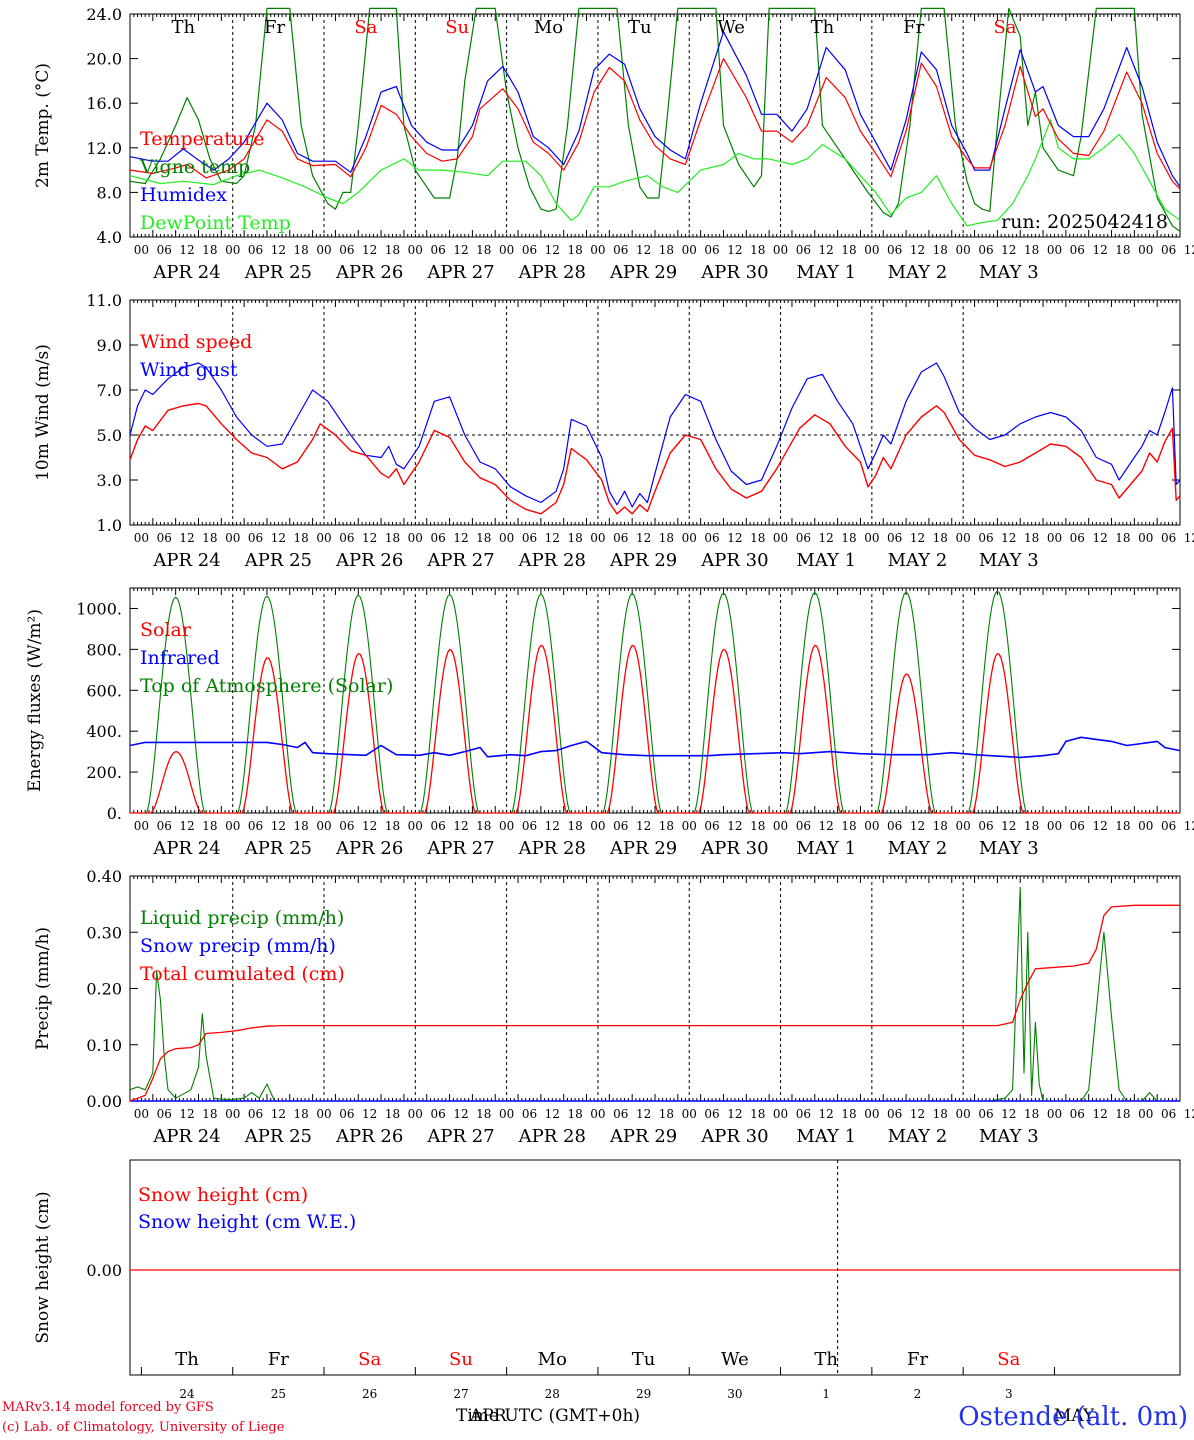  What do you see at coordinates (278, 560) in the screenshot?
I see `date-label: APR 25` at bounding box center [278, 560].